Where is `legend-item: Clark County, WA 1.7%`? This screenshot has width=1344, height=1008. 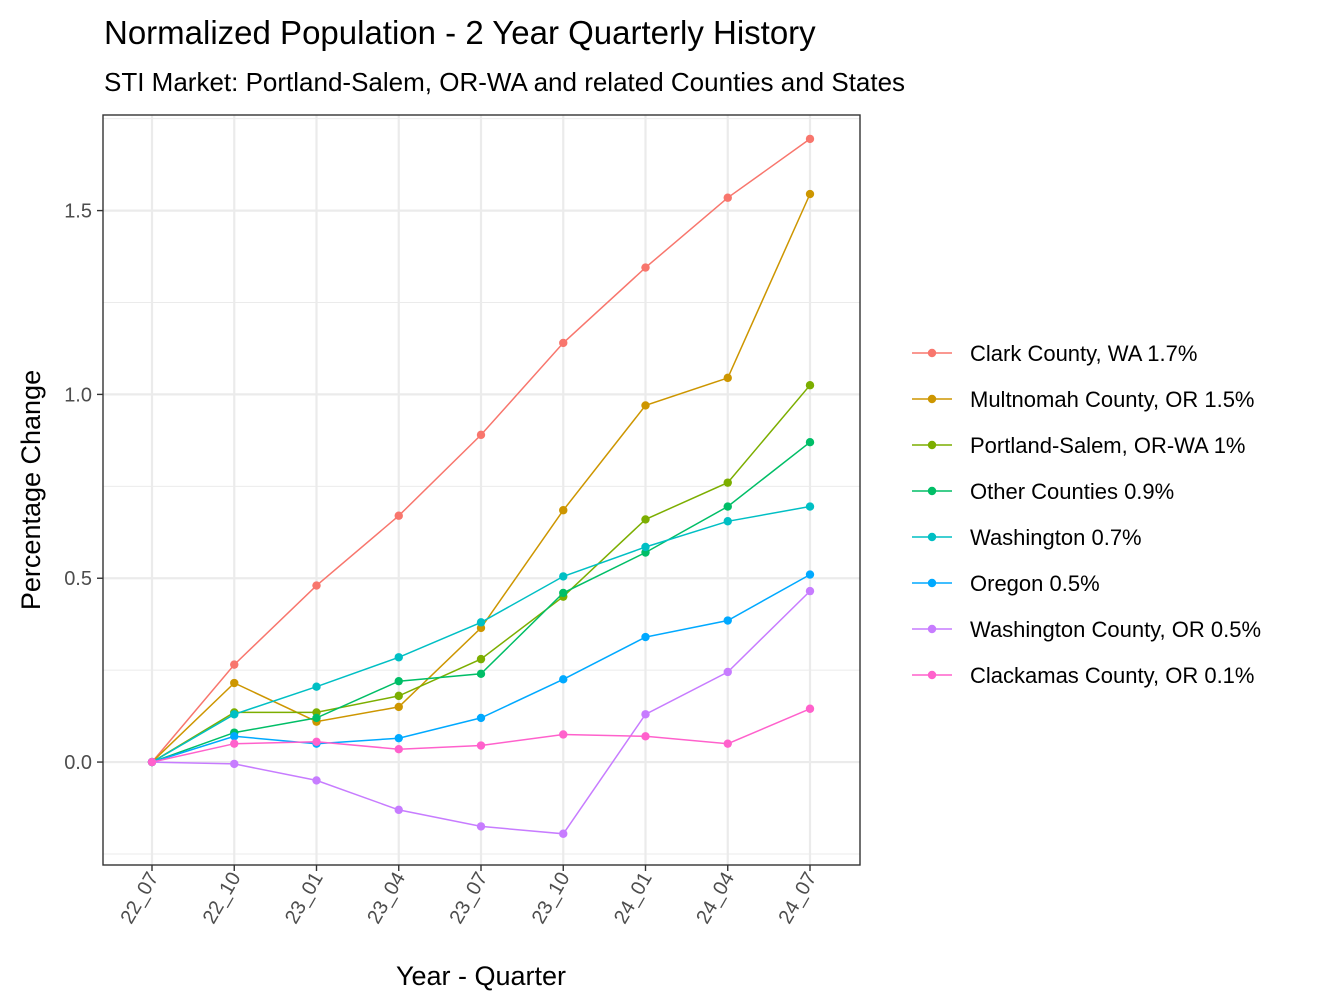
legend-item: Clark County, WA 1.7% is located at coordinates (1054, 353).